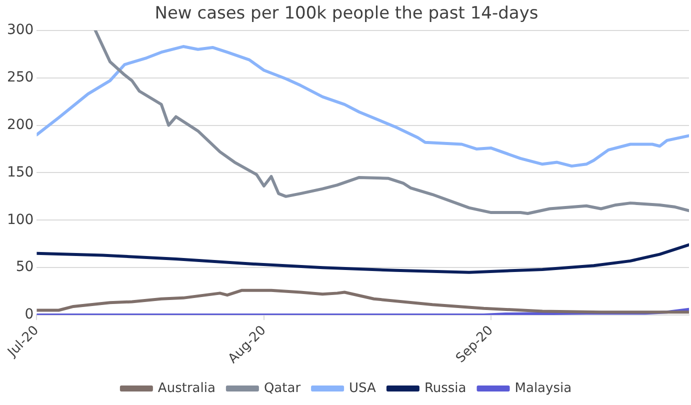  What do you see at coordinates (362, 388) in the screenshot?
I see `legend-label: USA` at bounding box center [362, 388].